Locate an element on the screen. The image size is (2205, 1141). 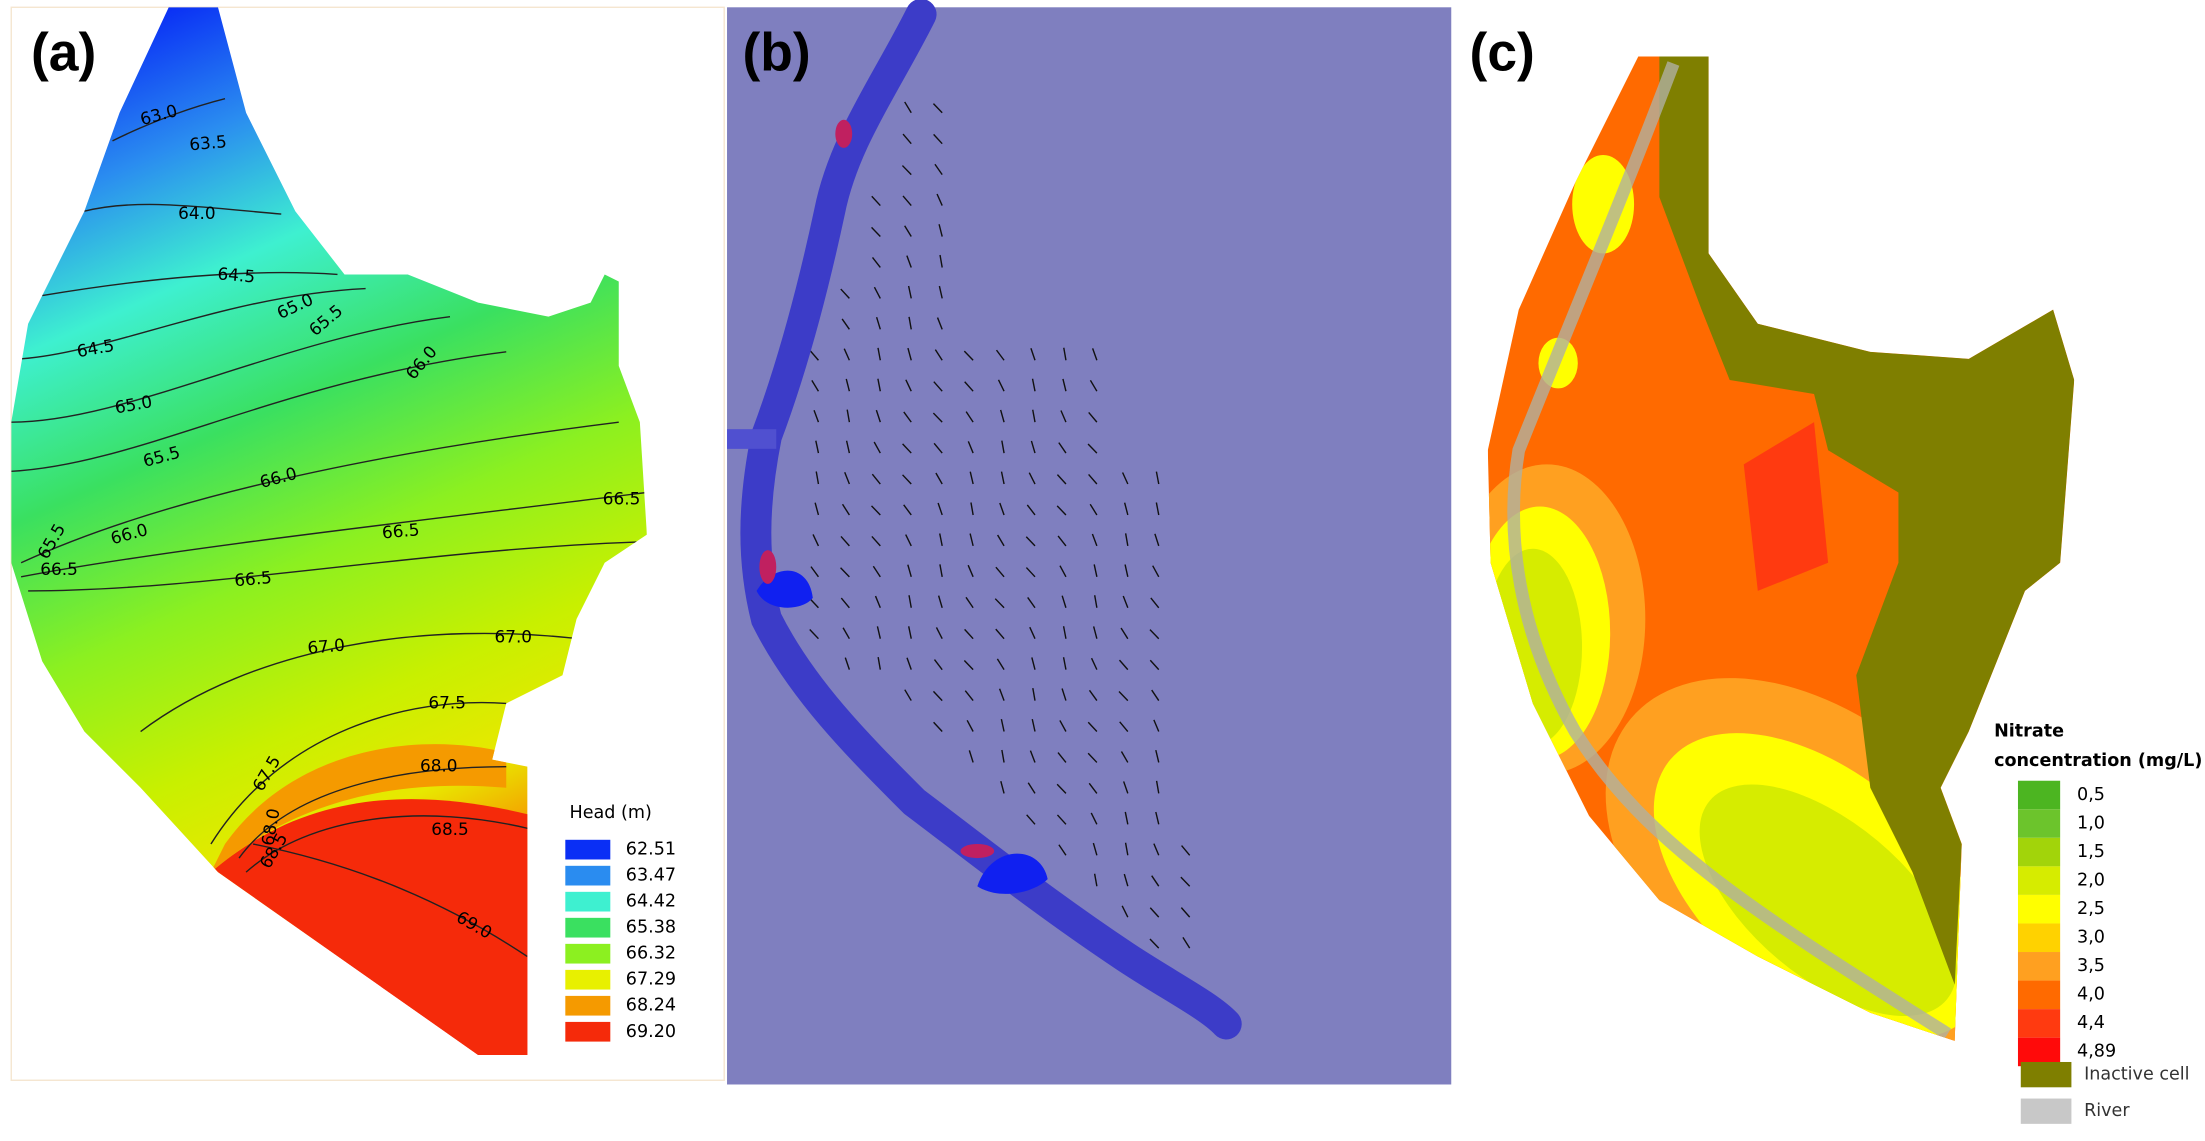
legend-label: 68.24 is located at coordinates (651, 1006).